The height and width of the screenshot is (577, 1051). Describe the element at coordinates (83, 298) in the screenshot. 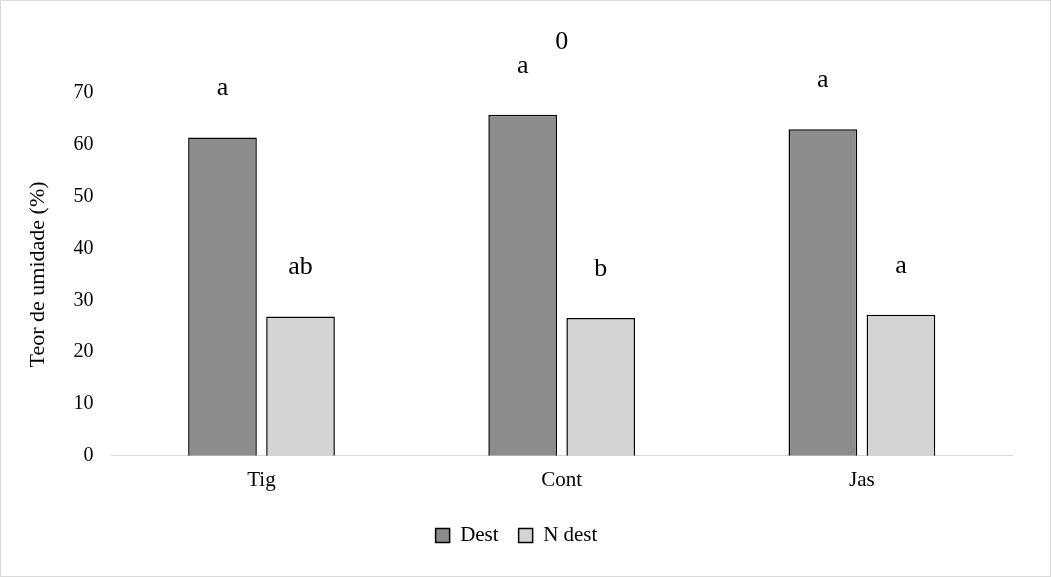

I see `y-tick-label: 30` at that location.